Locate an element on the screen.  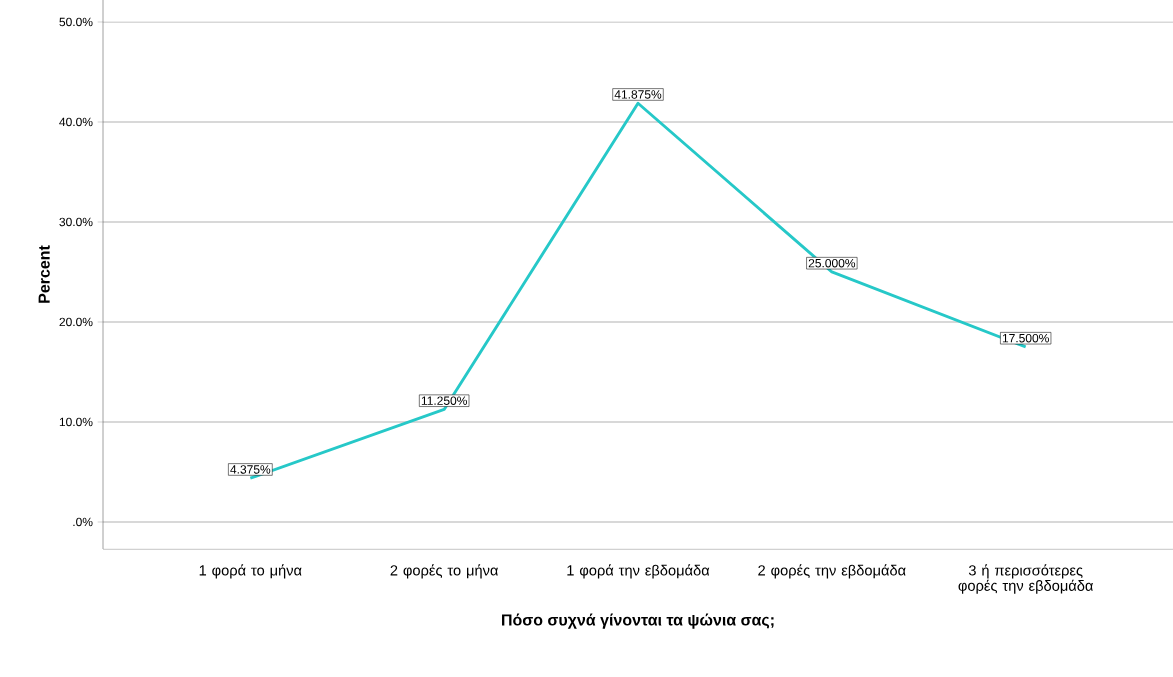
y-tick-label: 20.0% is located at coordinates (76, 322).